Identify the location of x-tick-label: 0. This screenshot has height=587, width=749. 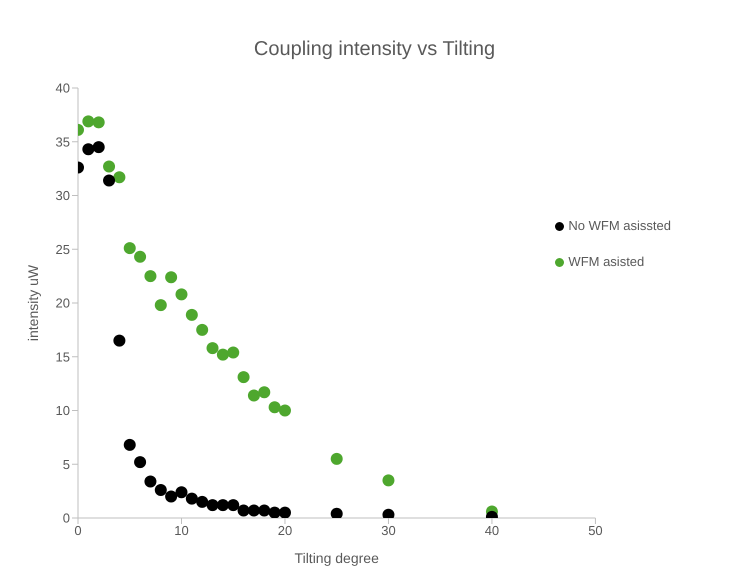
(78, 530).